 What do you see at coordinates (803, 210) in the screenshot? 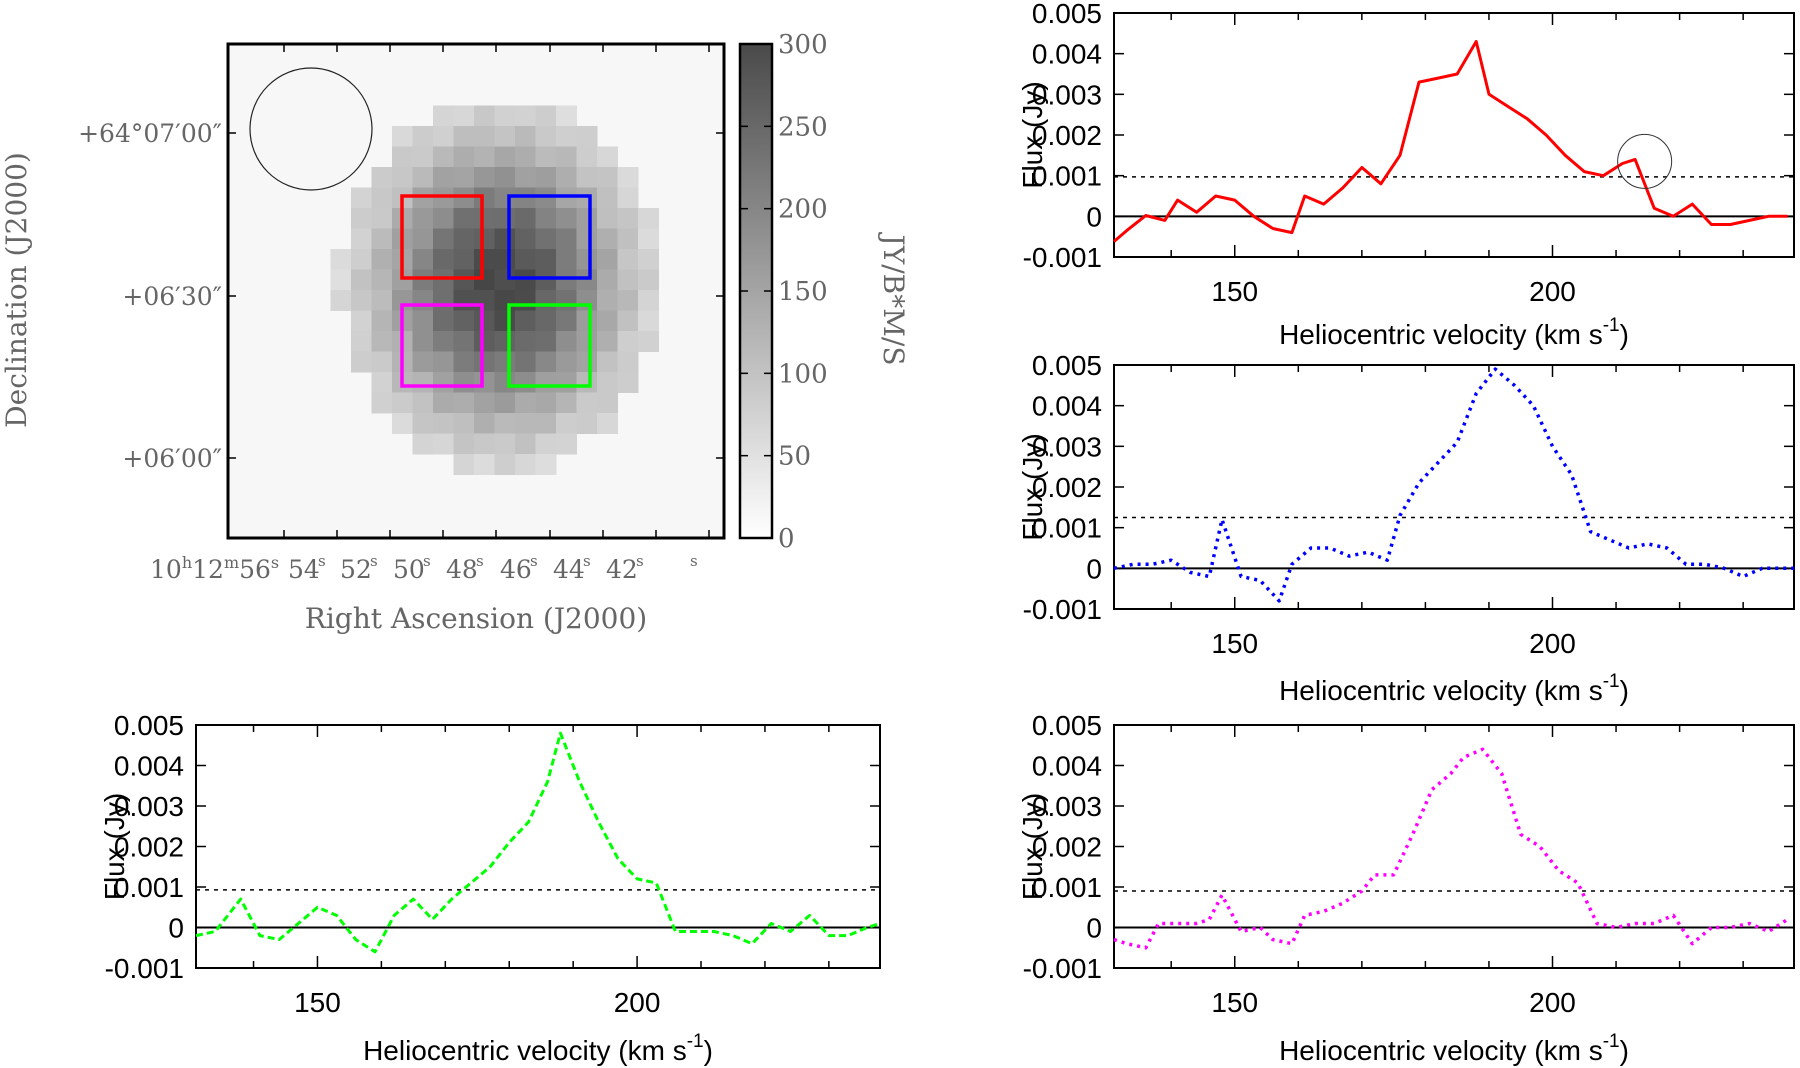
I see `colorbar-tick-label: 200` at bounding box center [803, 210].